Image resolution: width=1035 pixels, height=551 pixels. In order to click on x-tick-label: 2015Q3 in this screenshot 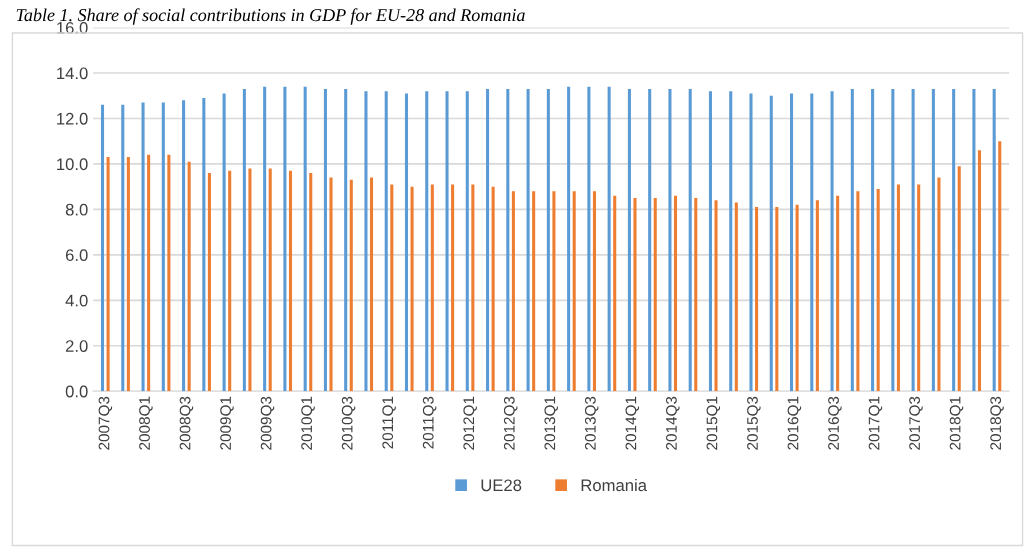, I will do `click(754, 423)`.